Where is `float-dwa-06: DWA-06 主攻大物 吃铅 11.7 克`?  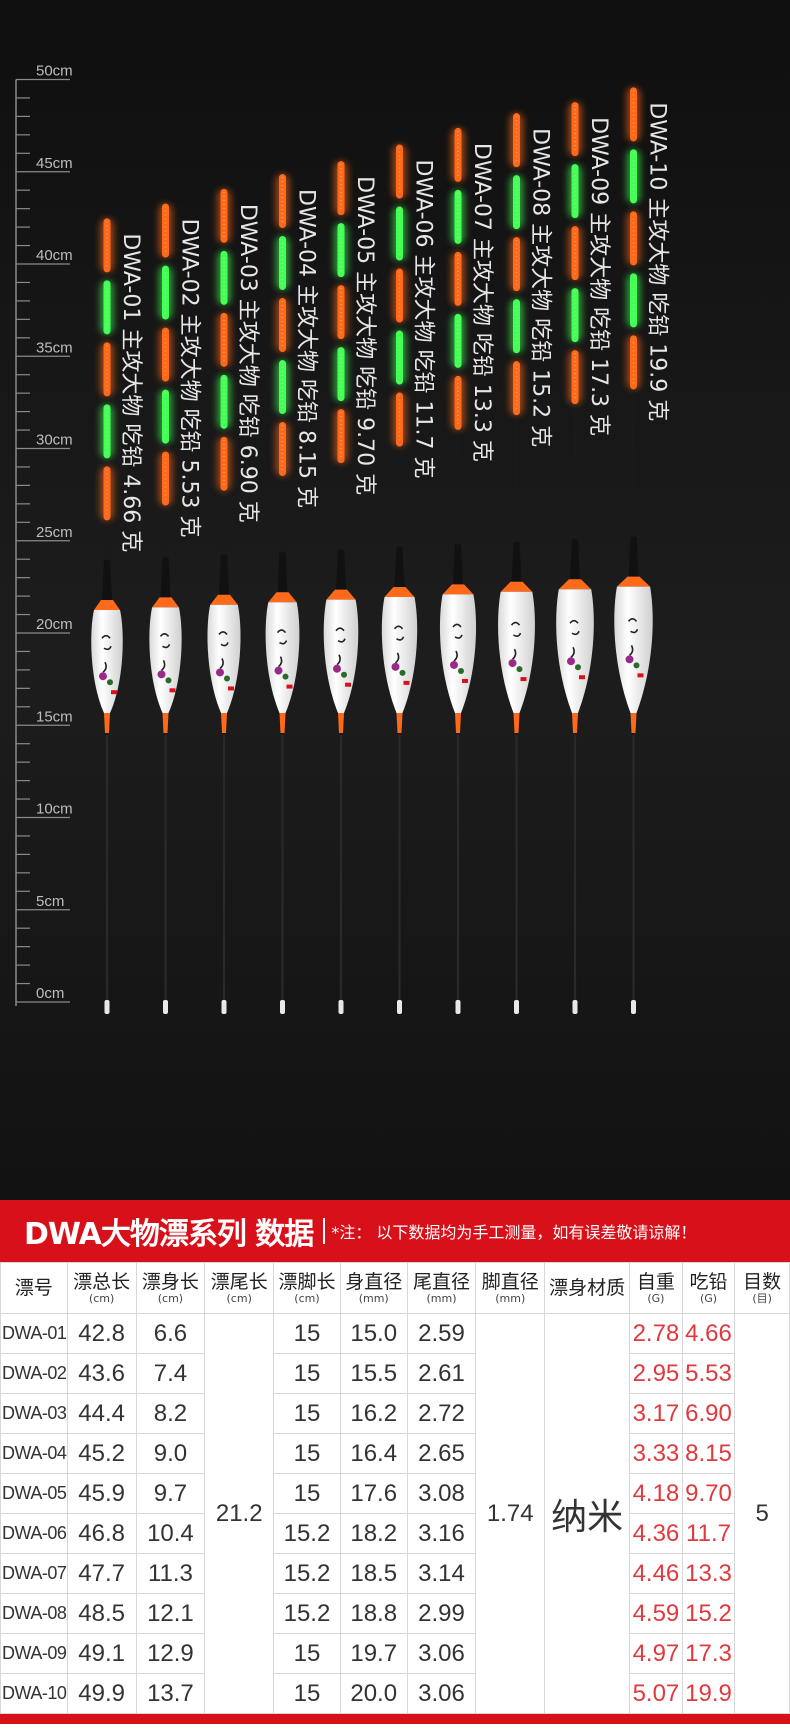
float-dwa-06: DWA-06 主攻大物 吃铅 11.7 克 is located at coordinates (408, 579).